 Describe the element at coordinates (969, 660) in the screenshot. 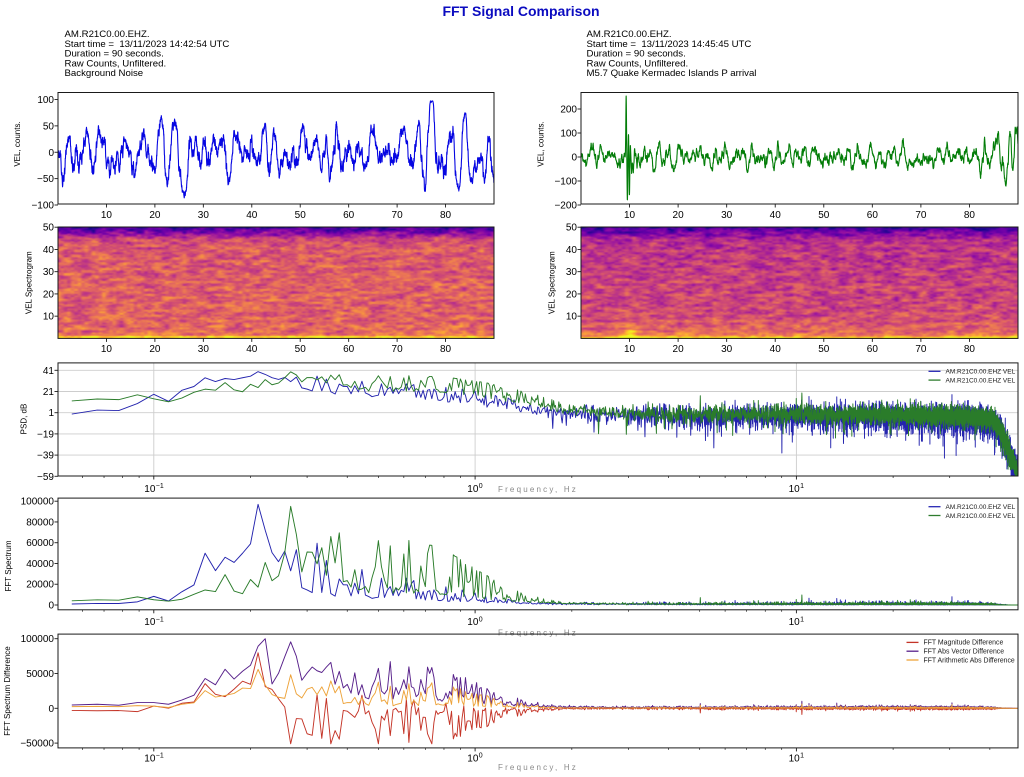

I see `svg-text: FFT Arithmetic Abs Difference` at that location.